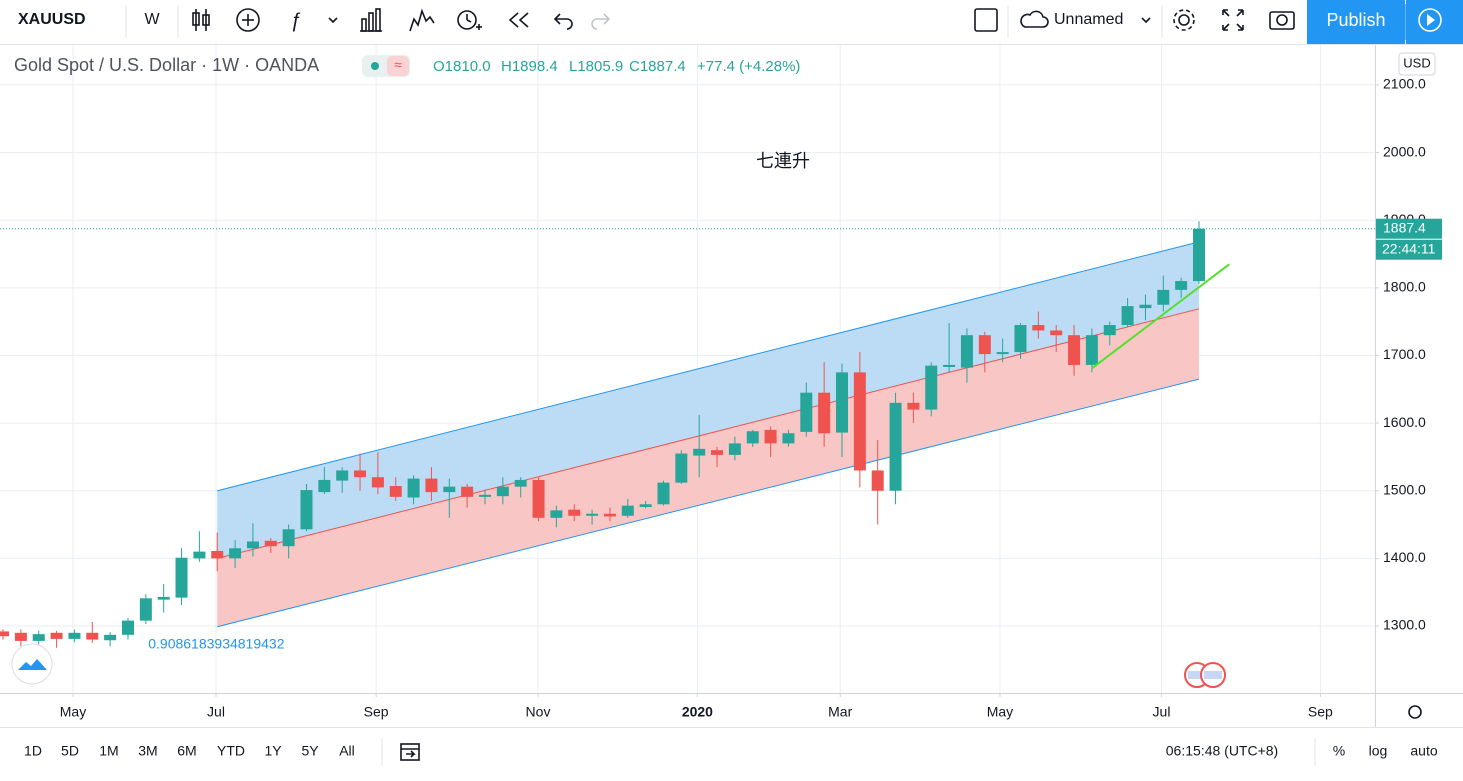 The image size is (1463, 781). Describe the element at coordinates (1419, 369) in the screenshot. I see `price-axis-bg` at that location.